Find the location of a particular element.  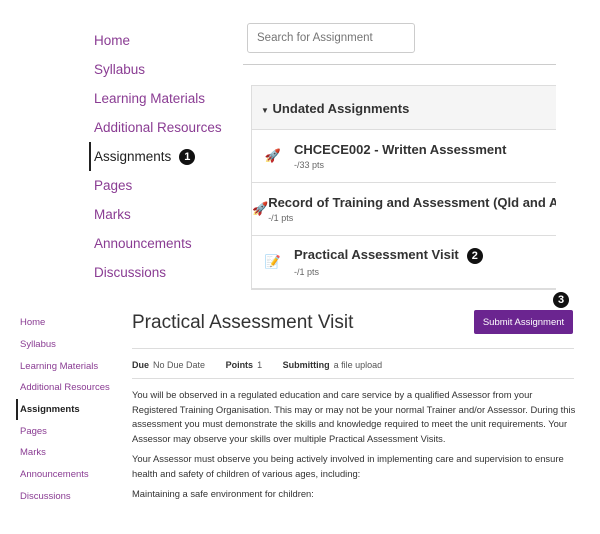

nav-assignments: Assignments 1 is located at coordinates (155, 156).